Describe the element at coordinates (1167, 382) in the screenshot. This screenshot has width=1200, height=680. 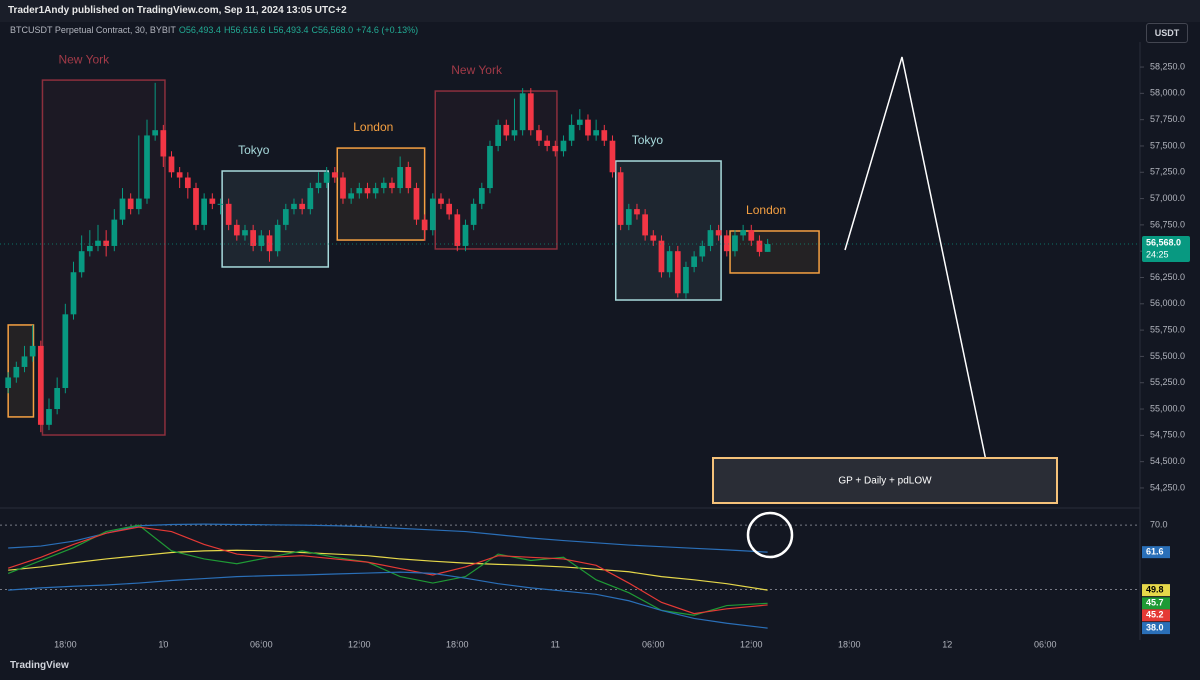
I see `y-tick-label: 55,250.0` at that location.